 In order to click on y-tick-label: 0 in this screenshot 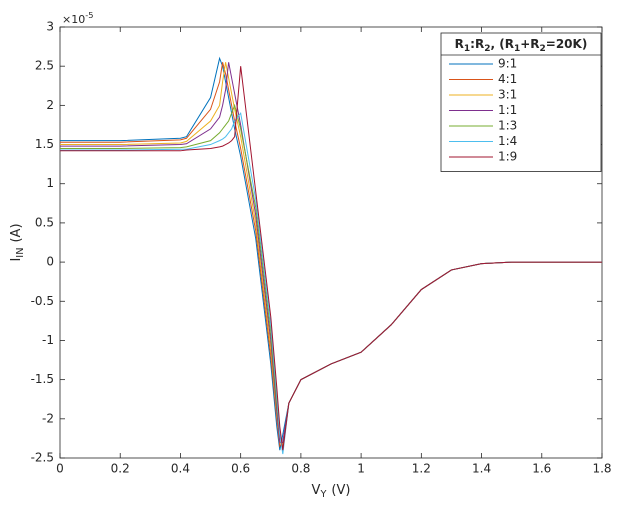, I will do `click(50, 262)`.